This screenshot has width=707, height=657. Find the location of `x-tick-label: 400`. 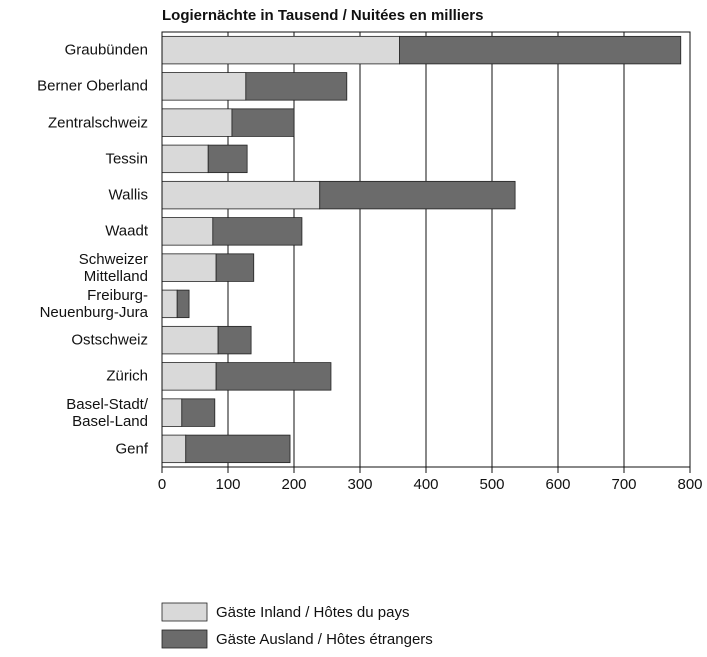

x-tick-label: 400 is located at coordinates (425, 484).